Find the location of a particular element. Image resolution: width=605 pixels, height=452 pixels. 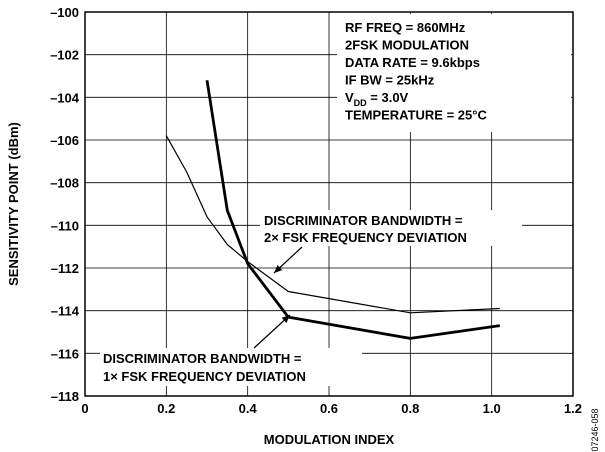

x-tick-label: 1.2 is located at coordinates (573, 408).